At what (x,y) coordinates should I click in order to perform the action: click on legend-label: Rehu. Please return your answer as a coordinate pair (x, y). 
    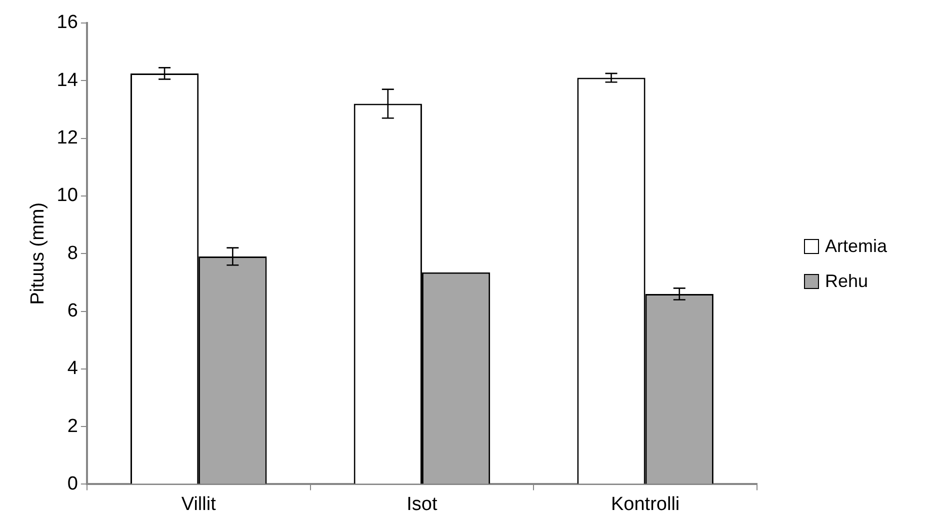
    Looking at the image, I should click on (846, 281).